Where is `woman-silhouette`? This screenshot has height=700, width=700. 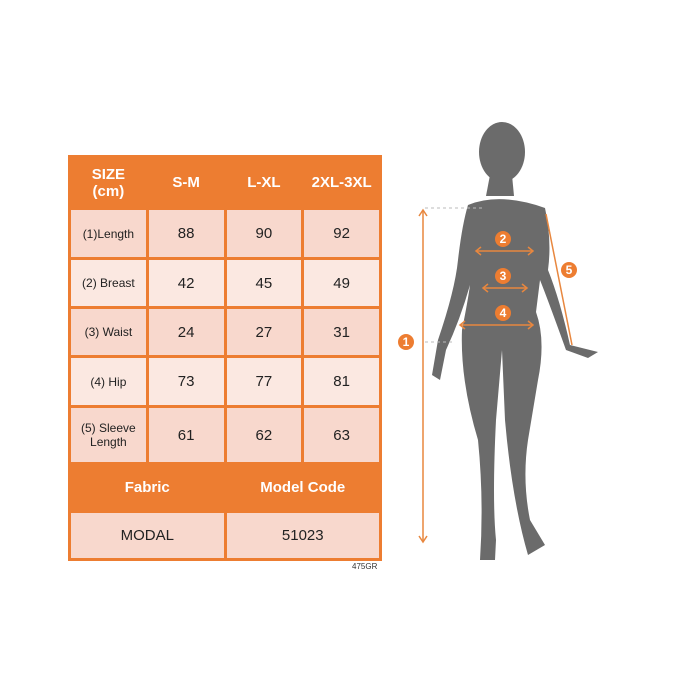 woman-silhouette is located at coordinates (515, 341).